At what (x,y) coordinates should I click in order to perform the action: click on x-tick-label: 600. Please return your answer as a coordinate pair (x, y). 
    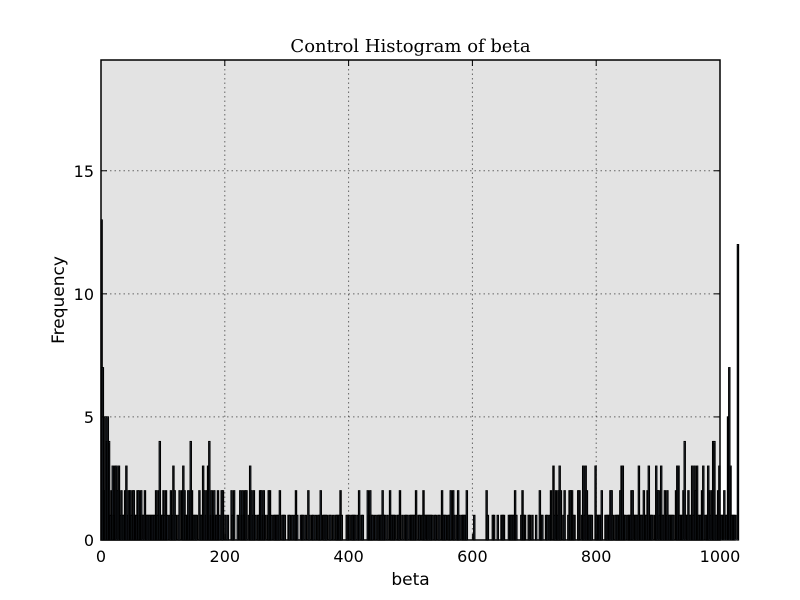
    Looking at the image, I should click on (472, 556).